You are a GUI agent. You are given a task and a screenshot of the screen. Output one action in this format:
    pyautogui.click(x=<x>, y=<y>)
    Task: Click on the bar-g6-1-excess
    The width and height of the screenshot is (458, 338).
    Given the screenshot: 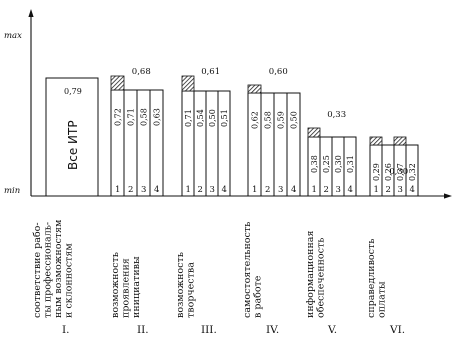 What is the action you would take?
    pyautogui.click(x=376, y=141)
    